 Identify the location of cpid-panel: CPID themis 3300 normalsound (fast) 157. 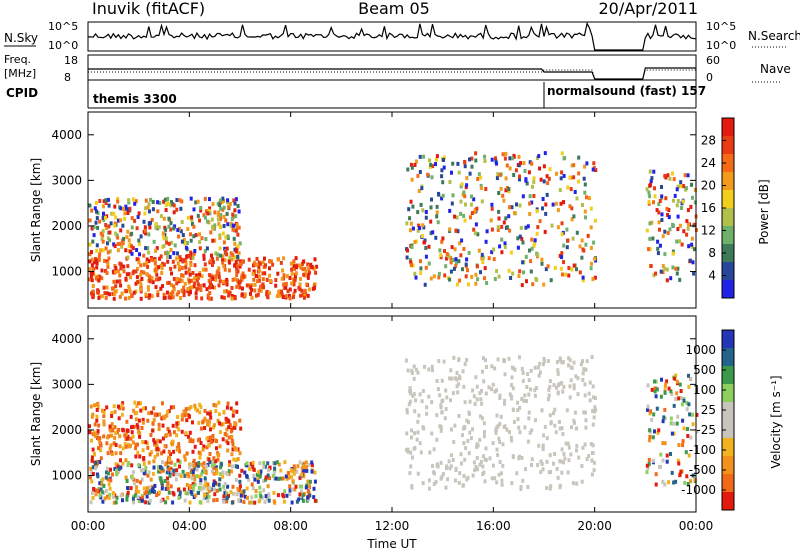
(356, 94).